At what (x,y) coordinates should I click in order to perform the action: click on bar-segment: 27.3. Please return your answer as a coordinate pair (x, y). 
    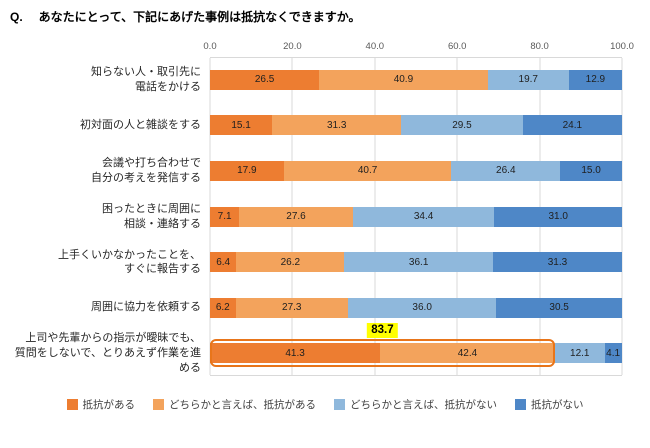
    Looking at the image, I should click on (291, 307).